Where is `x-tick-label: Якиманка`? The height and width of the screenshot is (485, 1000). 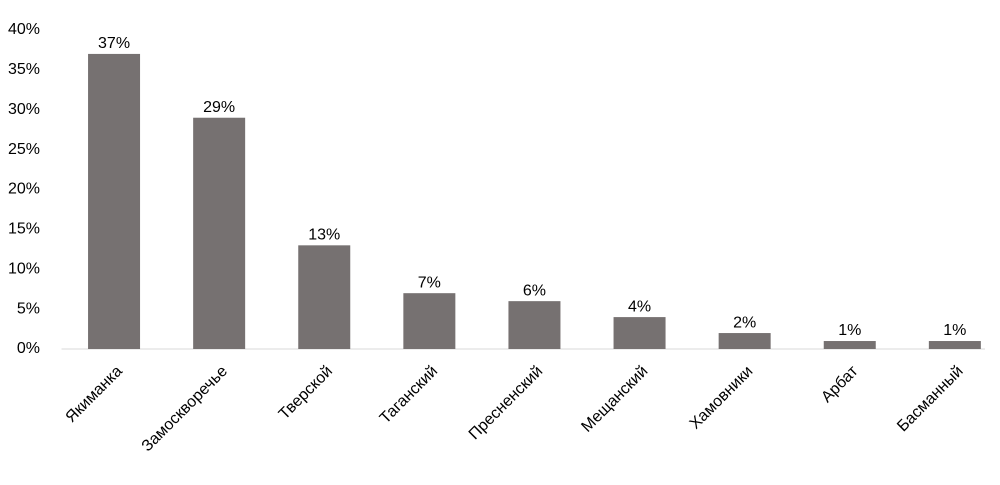 x-tick-label: Якиманка is located at coordinates (94, 394).